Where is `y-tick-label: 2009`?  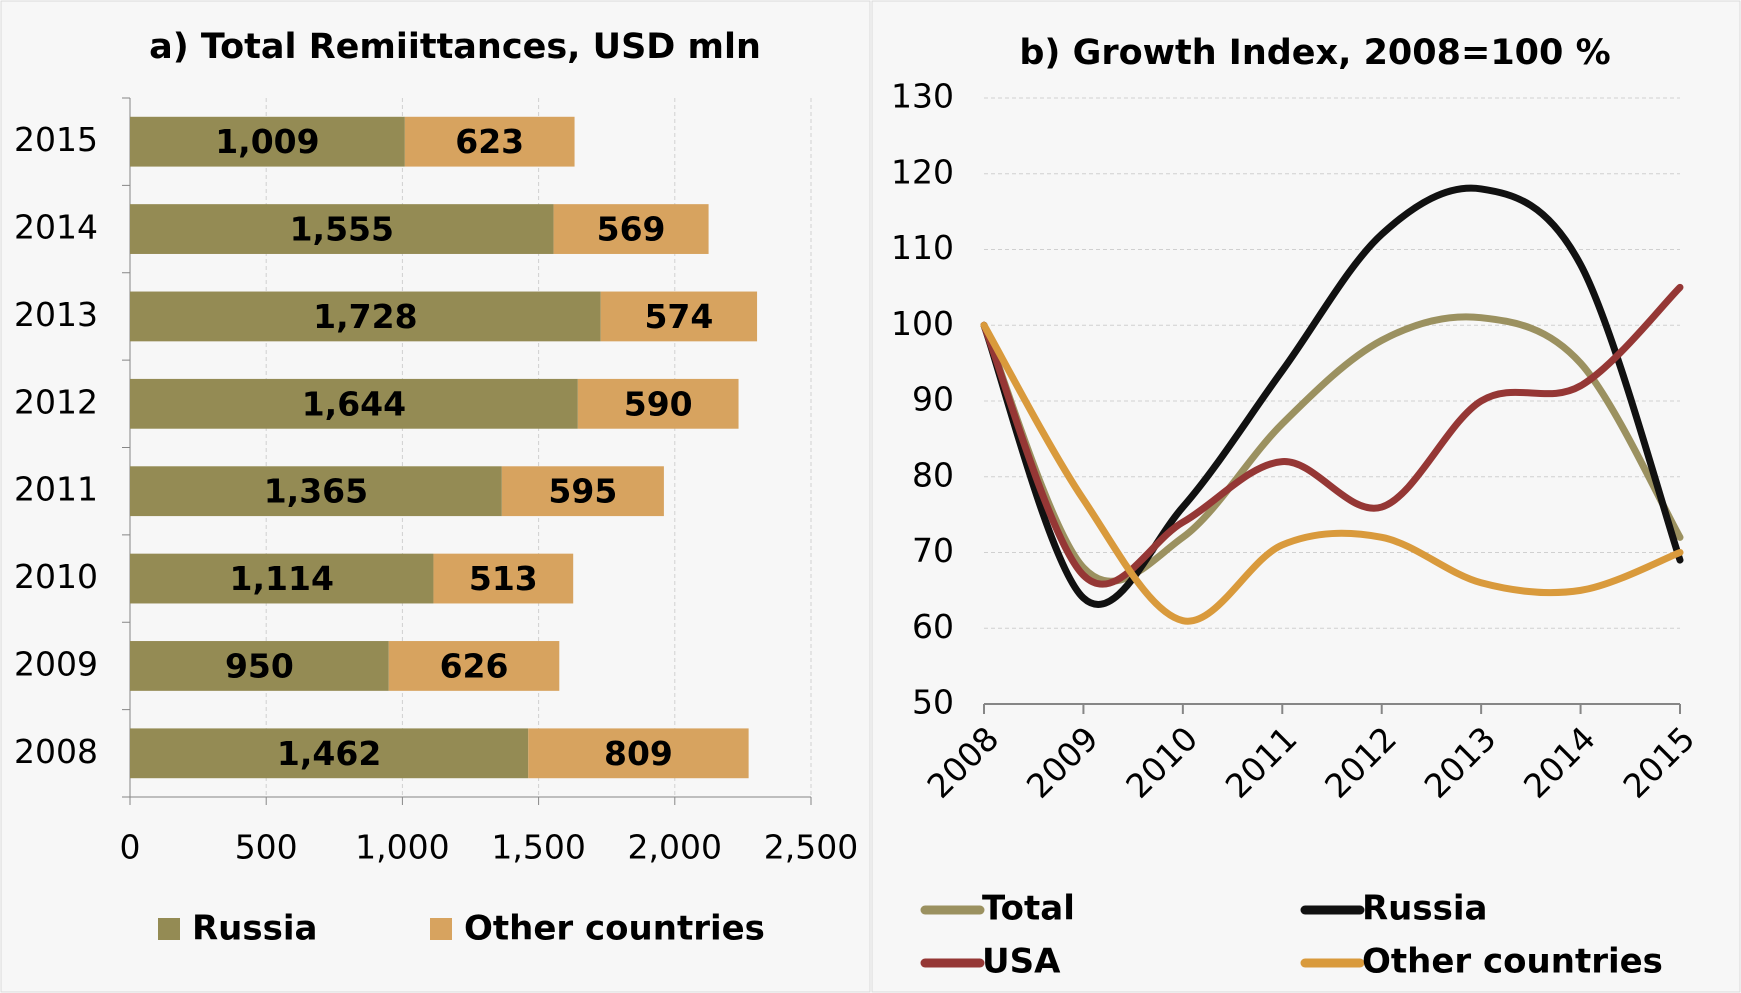 y-tick-label: 2009 is located at coordinates (56, 663).